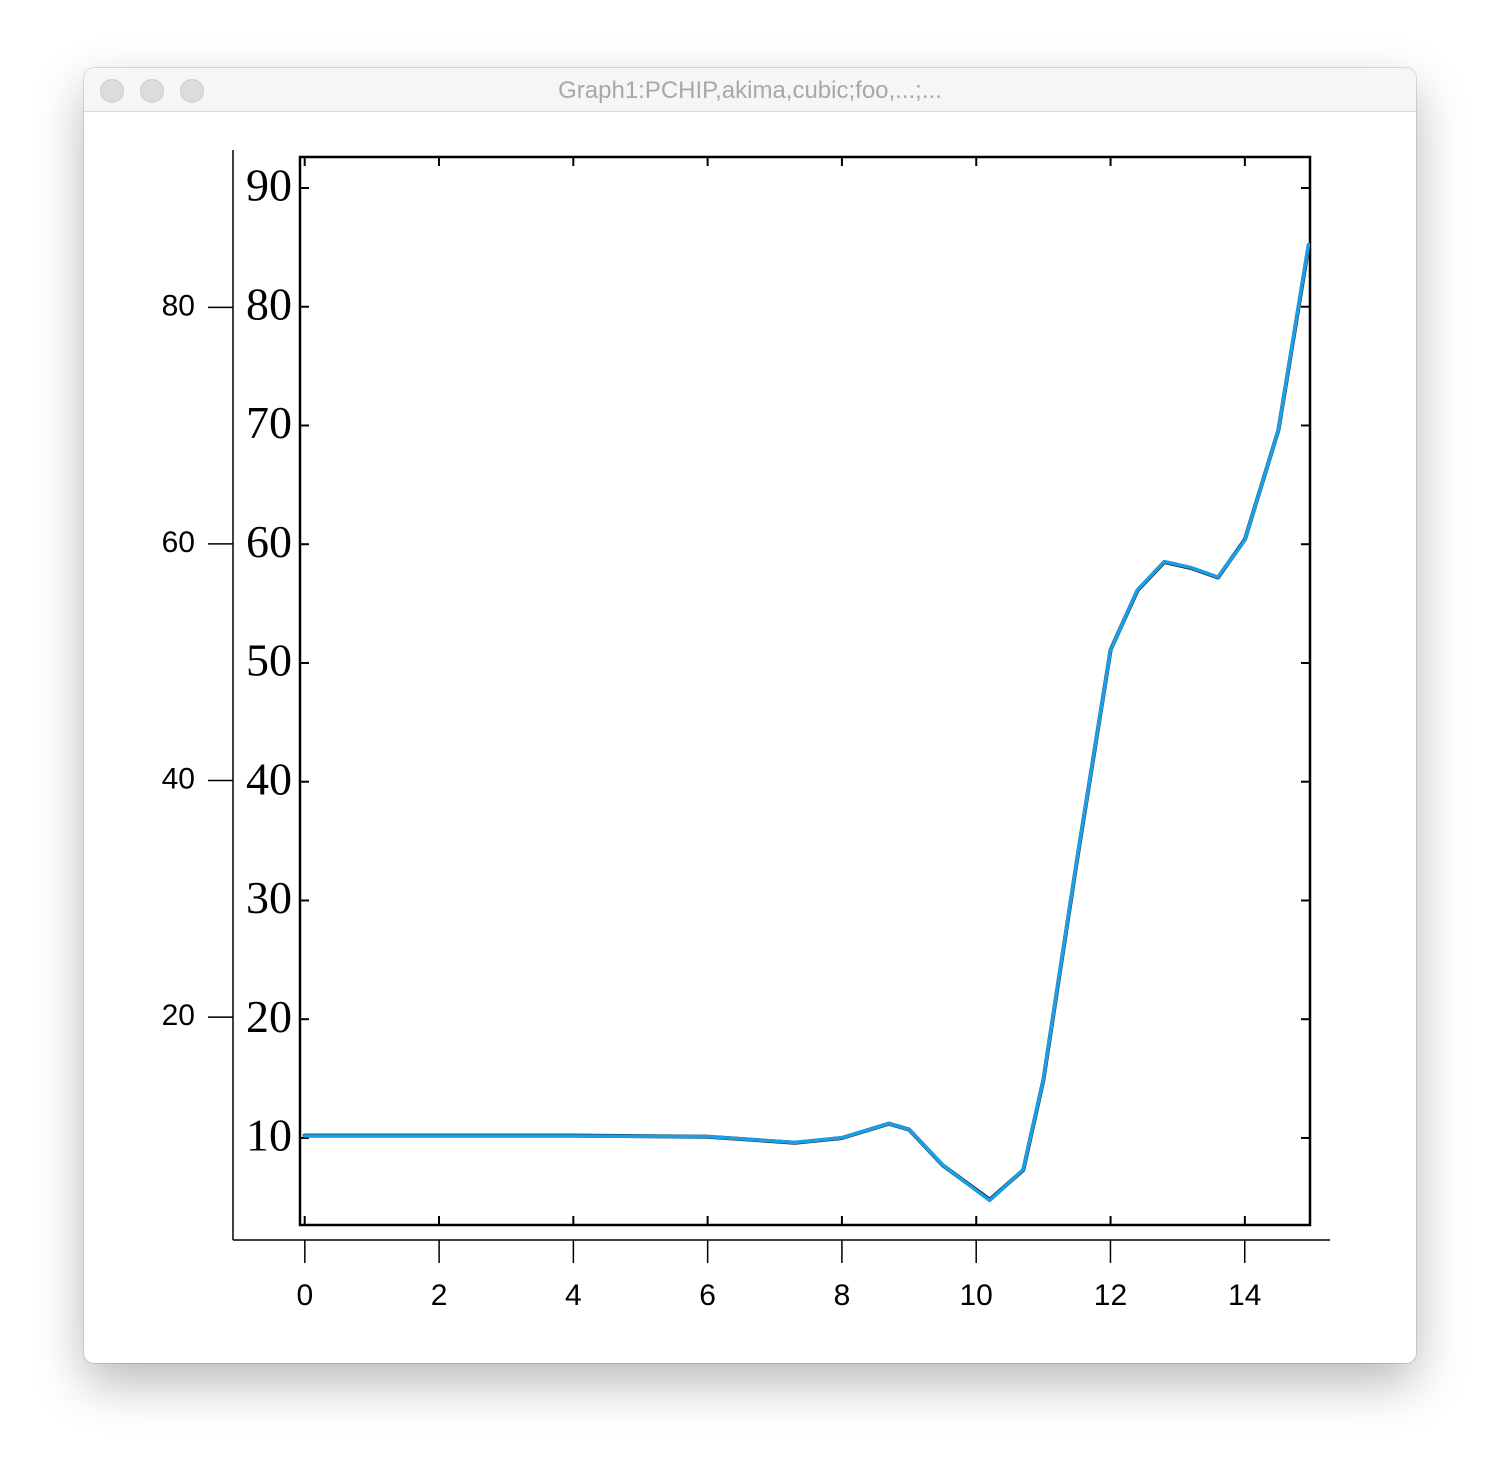  What do you see at coordinates (178, 542) in the screenshot?
I see `y-tick-label: 60` at bounding box center [178, 542].